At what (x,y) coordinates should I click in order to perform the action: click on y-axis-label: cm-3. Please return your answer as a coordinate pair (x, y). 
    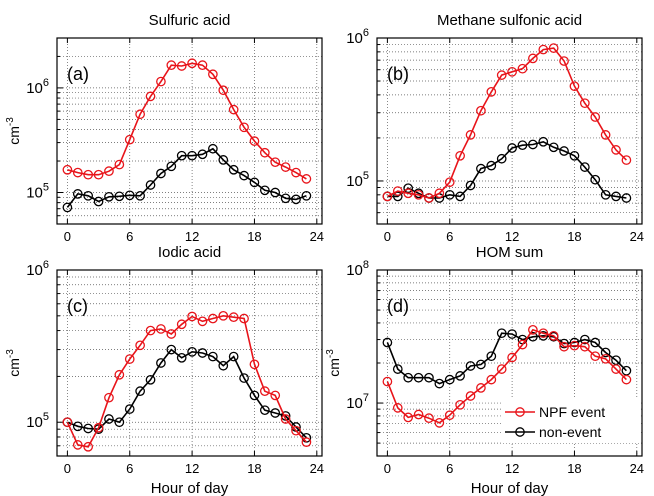
    Looking at the image, I should click on (333, 363).